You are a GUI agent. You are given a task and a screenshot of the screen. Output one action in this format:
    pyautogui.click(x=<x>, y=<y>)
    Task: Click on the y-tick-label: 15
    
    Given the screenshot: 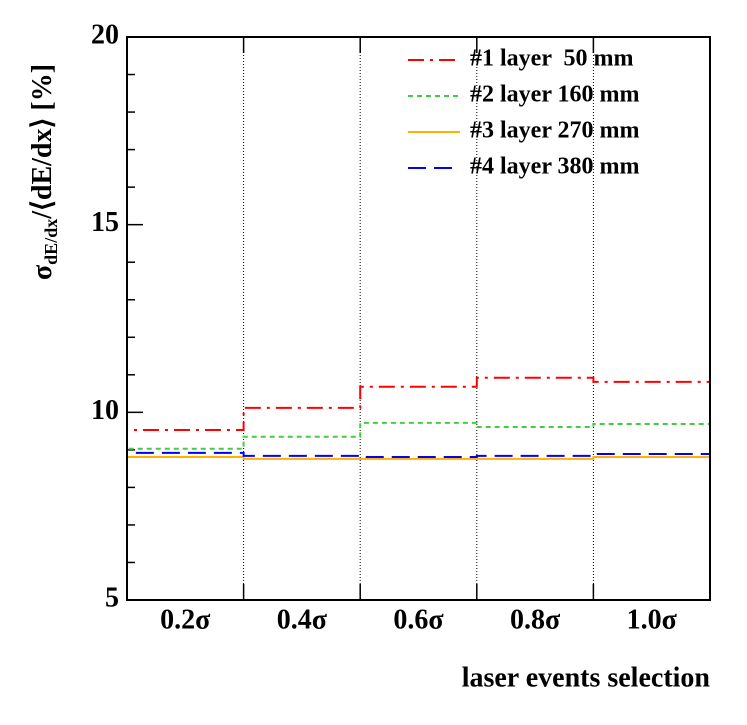 What is the action you would take?
    pyautogui.click(x=105, y=222)
    